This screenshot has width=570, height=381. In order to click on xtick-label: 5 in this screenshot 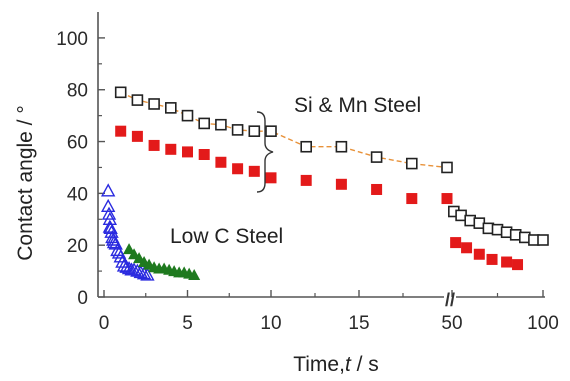, I will do `click(187, 323)`.